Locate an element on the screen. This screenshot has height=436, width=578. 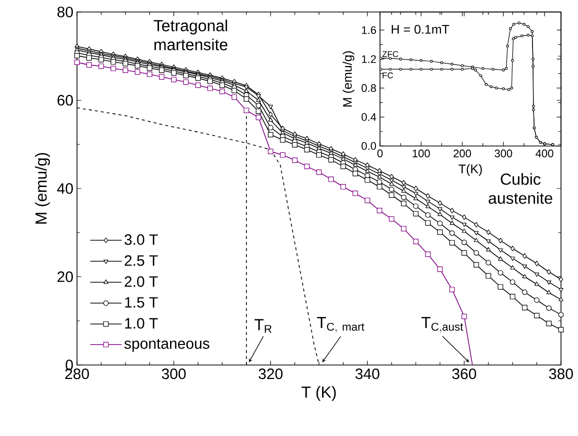
y-tick-label: 20 is located at coordinates (65, 276).